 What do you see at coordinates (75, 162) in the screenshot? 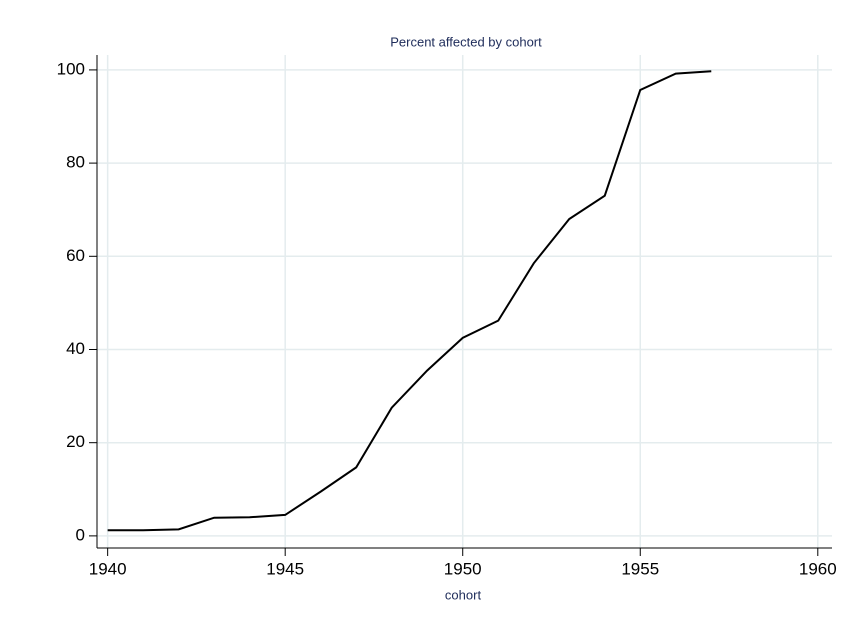
I see `y-tick-label: 80` at bounding box center [75, 162].